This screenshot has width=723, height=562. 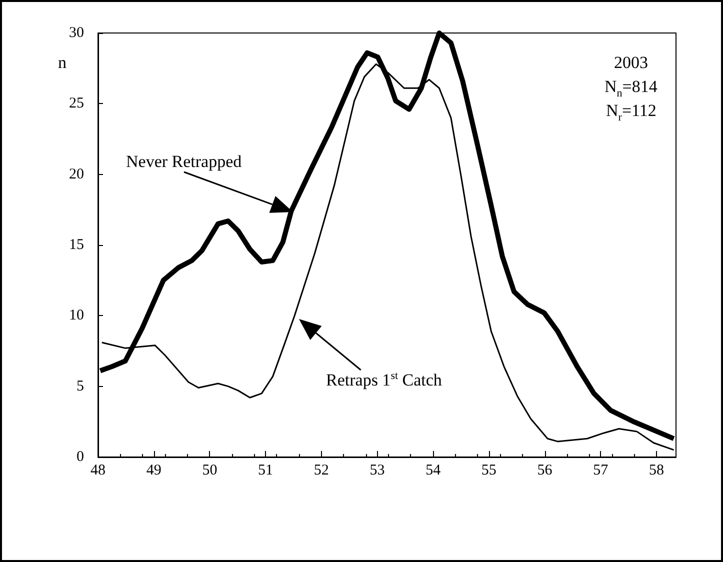 What do you see at coordinates (76, 174) in the screenshot?
I see `y-tick-label: 20` at bounding box center [76, 174].